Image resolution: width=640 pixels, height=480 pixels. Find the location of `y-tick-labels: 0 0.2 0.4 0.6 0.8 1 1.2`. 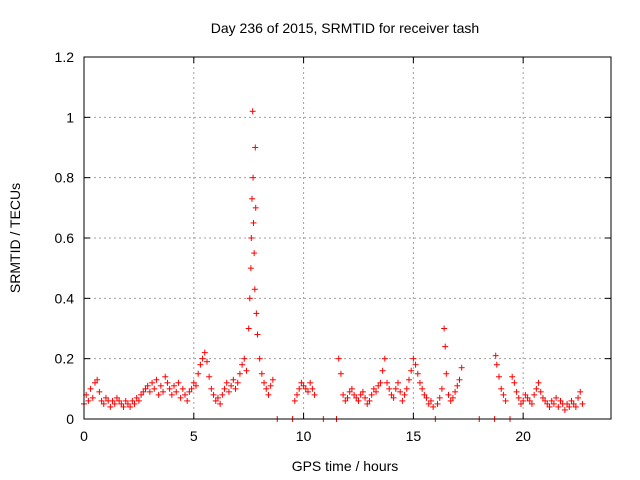

y-tick-labels: 0 0.2 0.4 0.6 0.8 1 1.2 is located at coordinates (65, 238).